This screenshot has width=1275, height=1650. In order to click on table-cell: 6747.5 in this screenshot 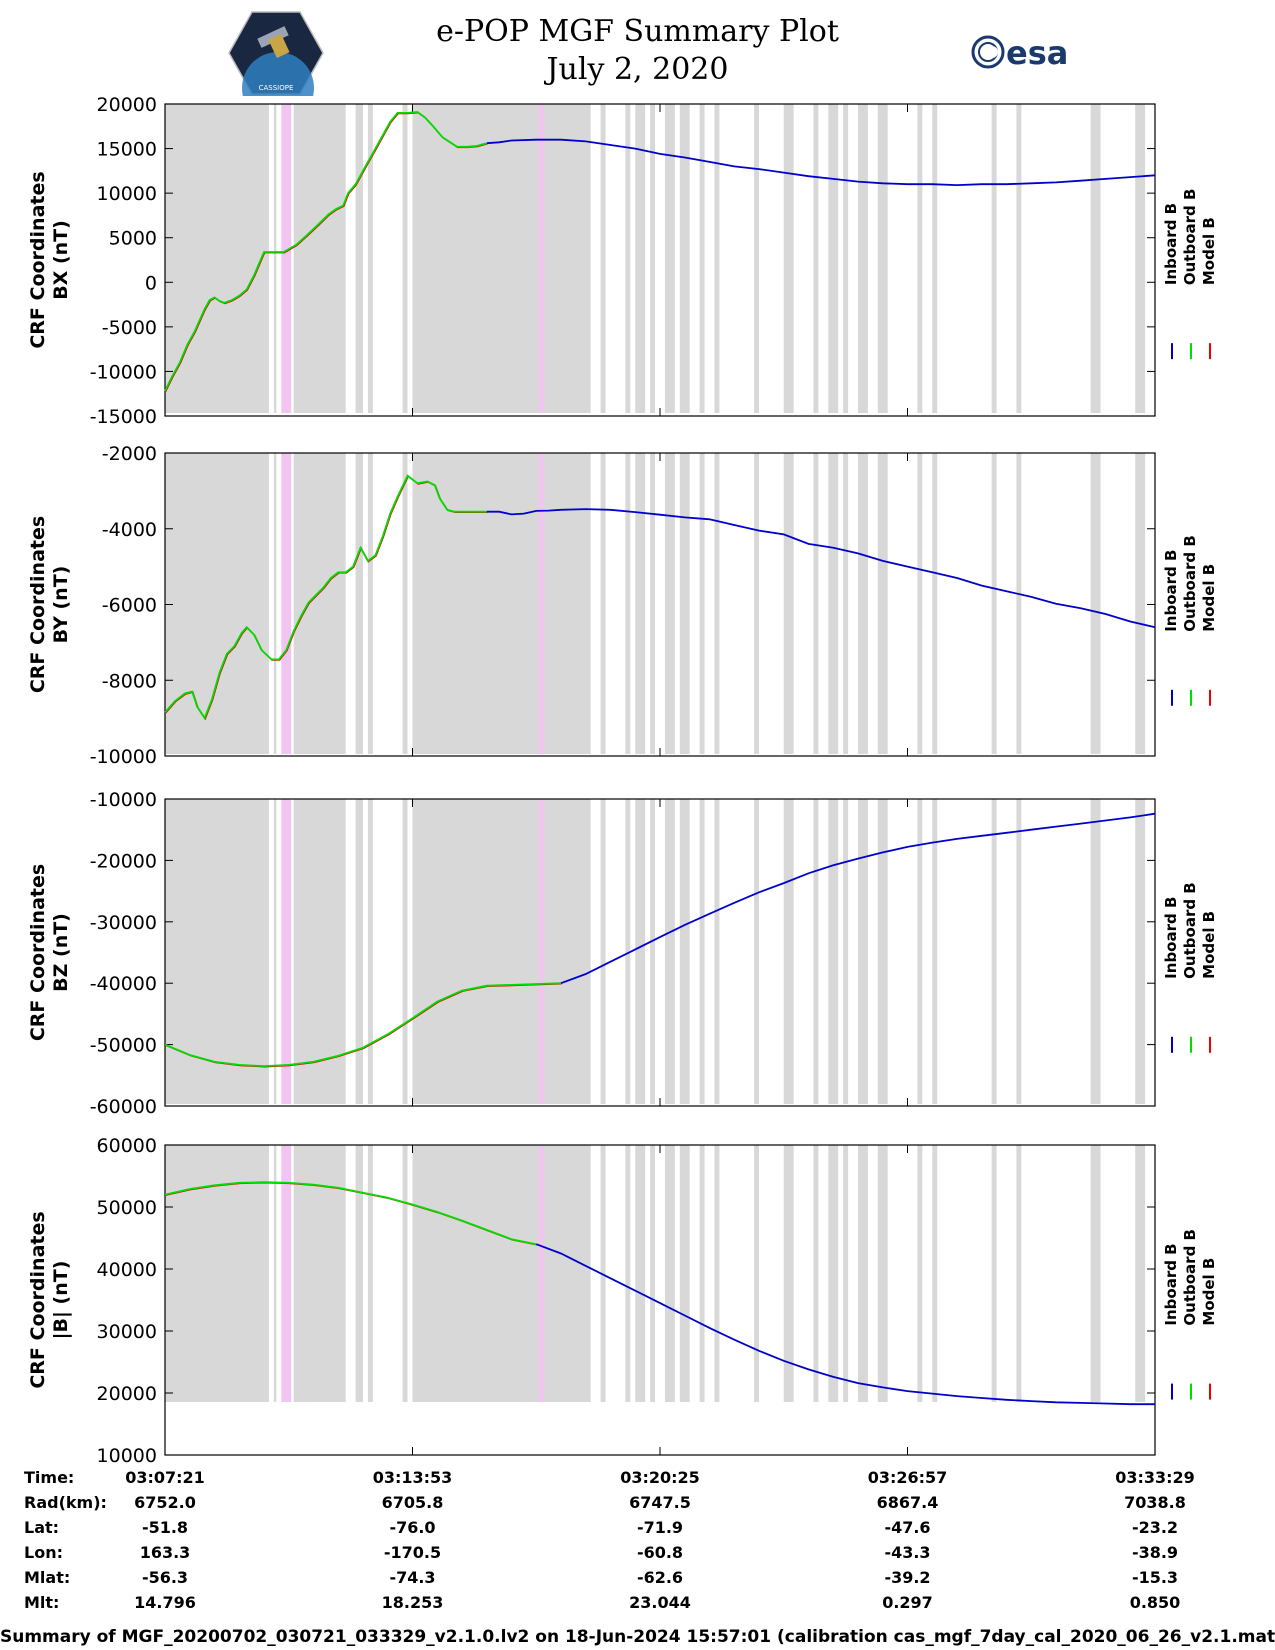, I will do `click(660, 1502)`.